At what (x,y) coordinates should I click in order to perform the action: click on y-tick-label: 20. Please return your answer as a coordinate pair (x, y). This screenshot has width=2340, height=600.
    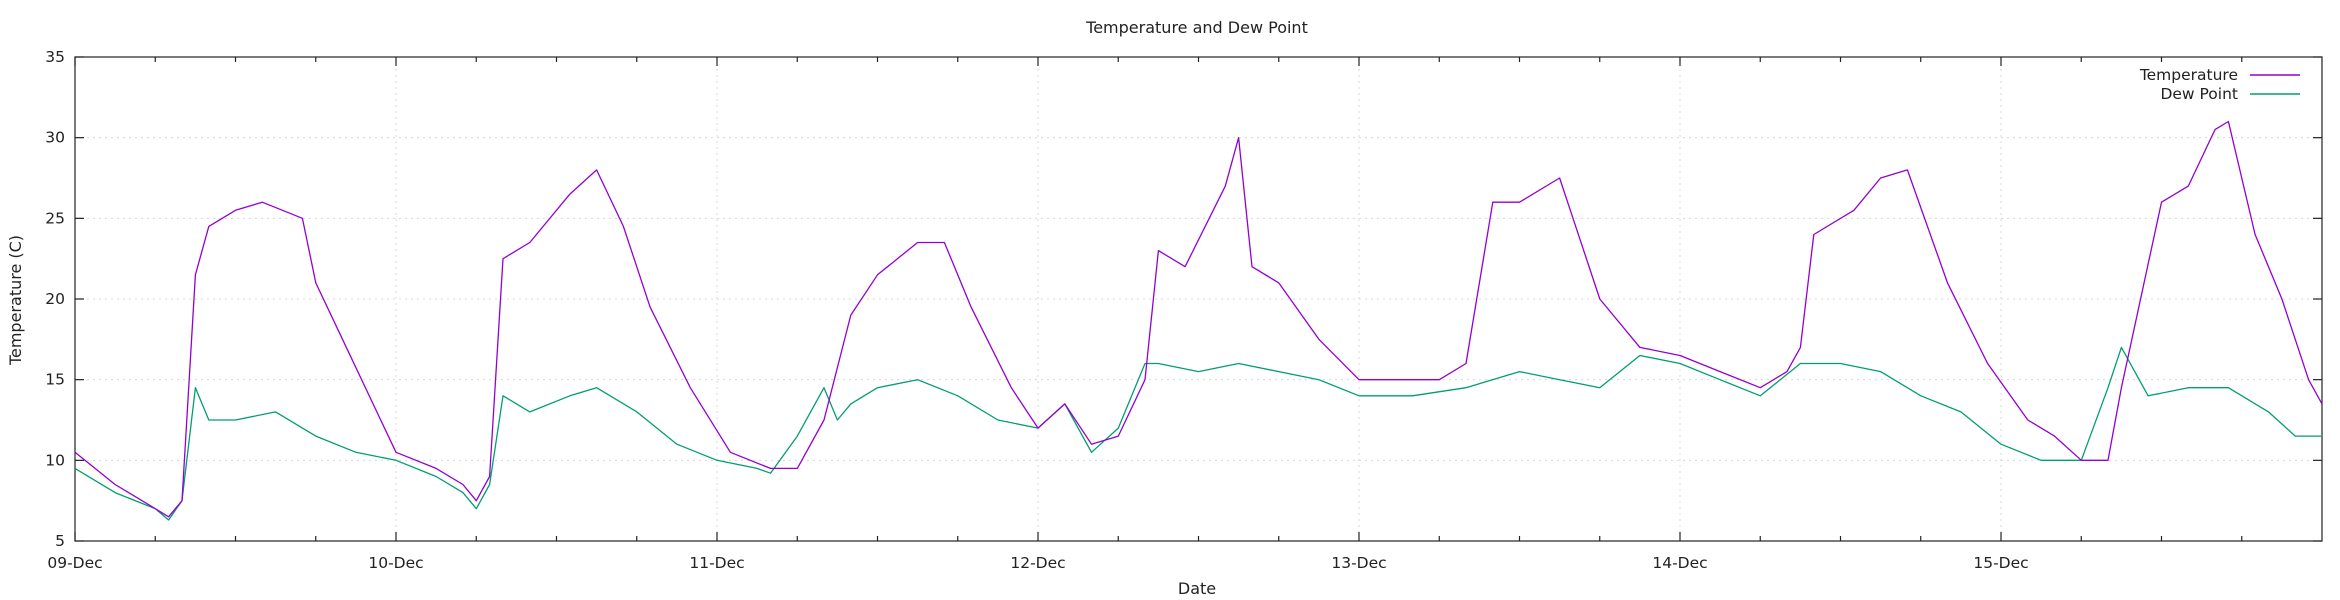
    Looking at the image, I should click on (55, 299).